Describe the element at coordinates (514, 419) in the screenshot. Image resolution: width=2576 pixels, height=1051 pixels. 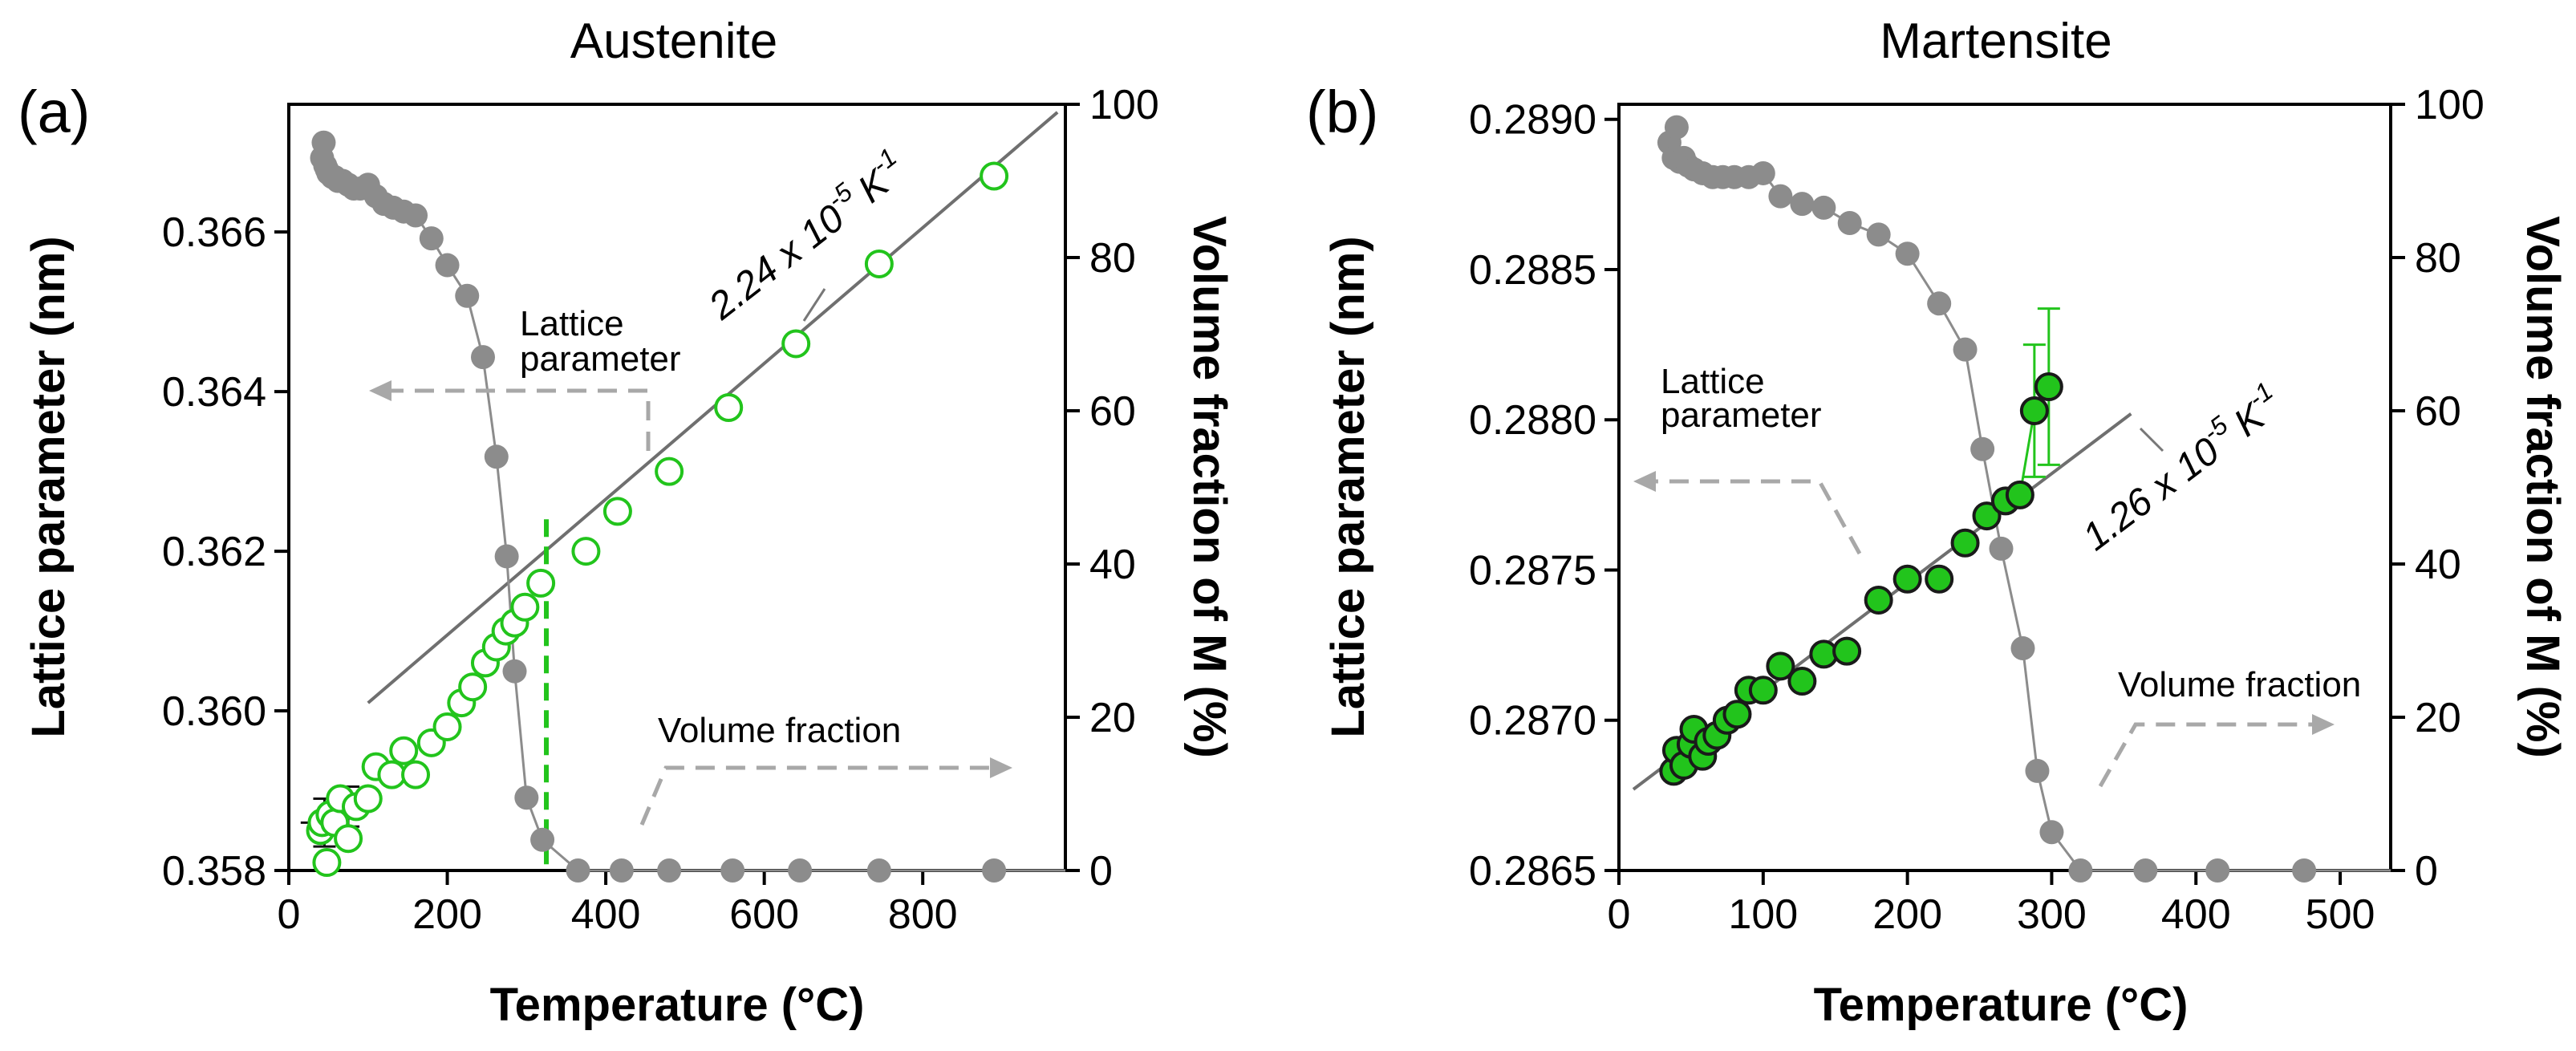
I see `panel-a-lattice-arrow-line` at that location.